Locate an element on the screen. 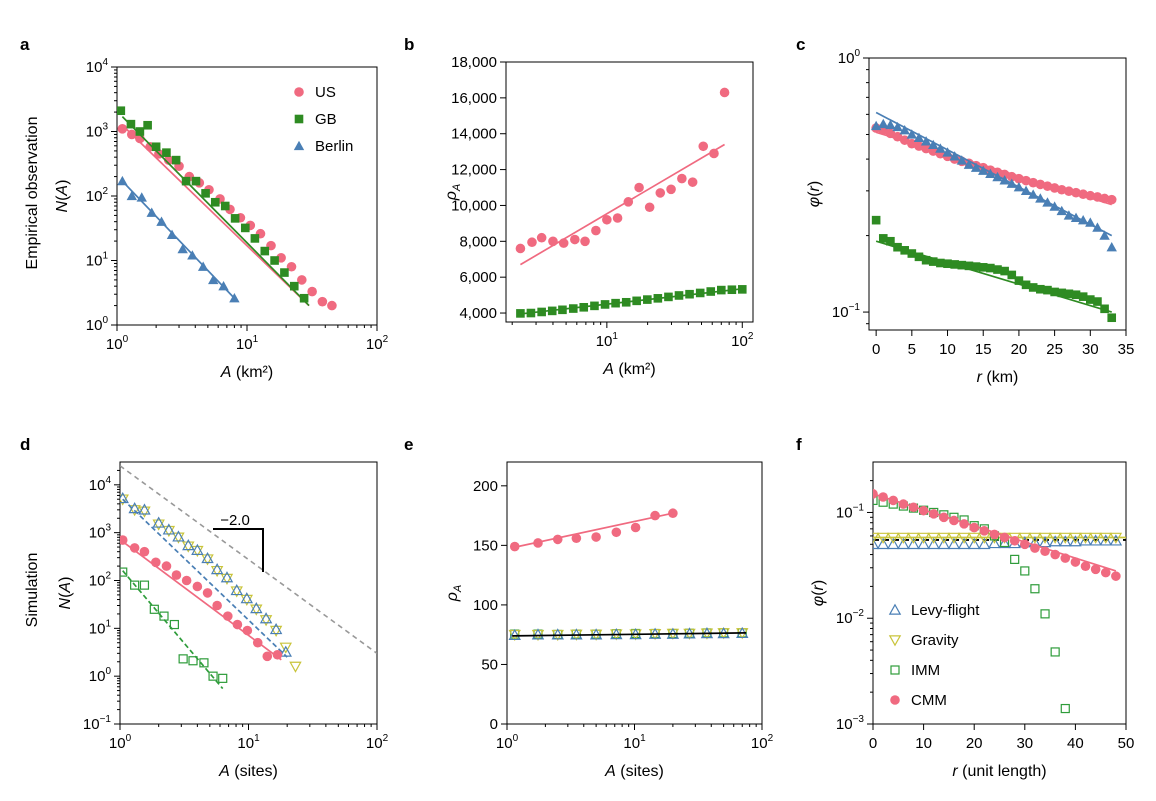 Image resolution: width=1156 pixels, height=801 pixels. legend-marker-levy-flight is located at coordinates (895, 609).